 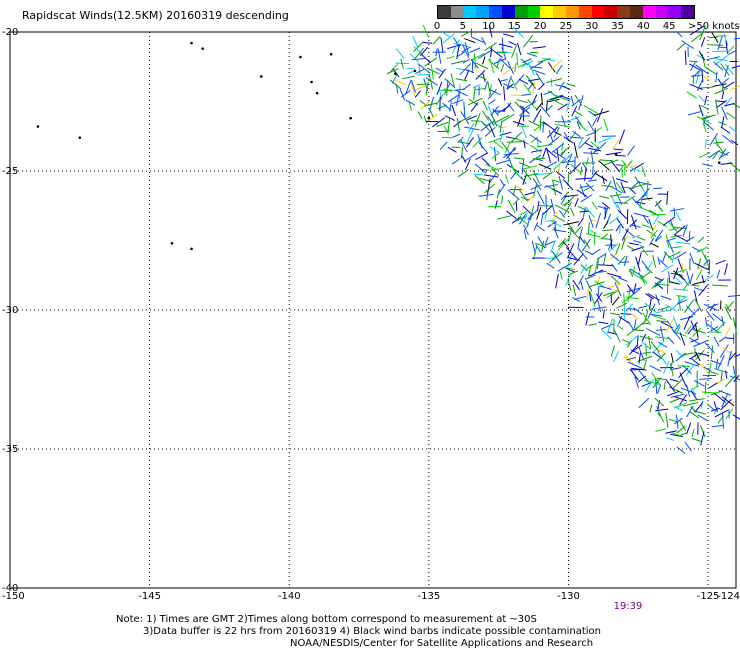 What do you see at coordinates (10, 588) in the screenshot?
I see `lat-tick-label: -40` at bounding box center [10, 588].